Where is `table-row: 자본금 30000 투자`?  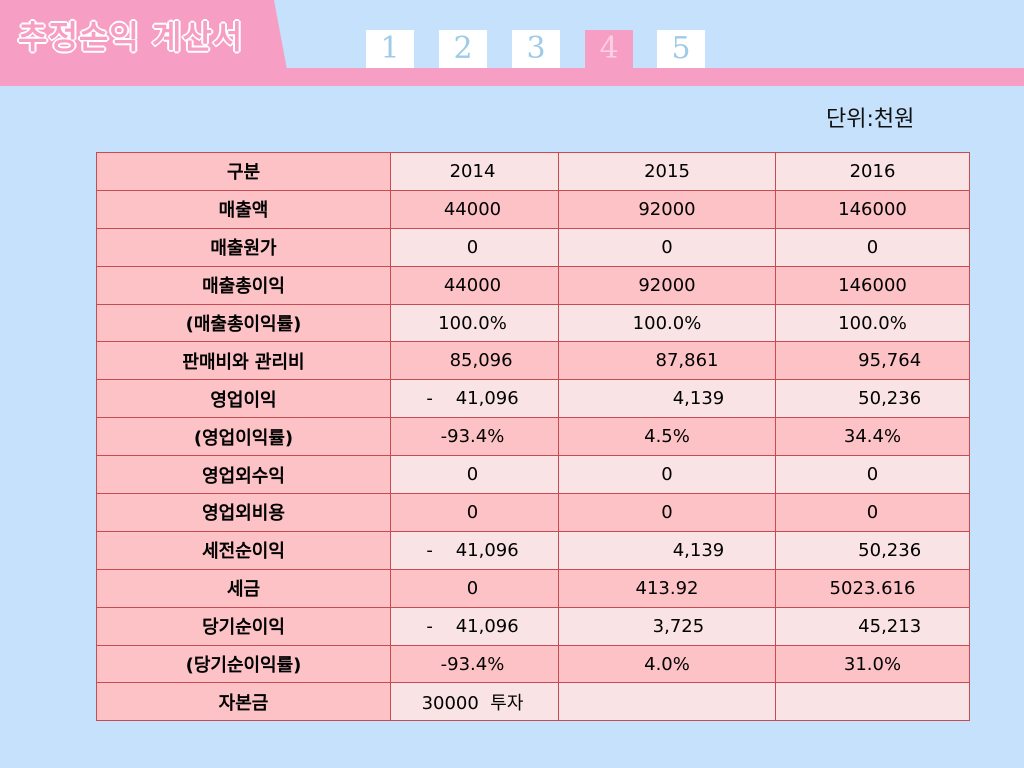 table-row: 자본금 30000 투자 is located at coordinates (533, 702).